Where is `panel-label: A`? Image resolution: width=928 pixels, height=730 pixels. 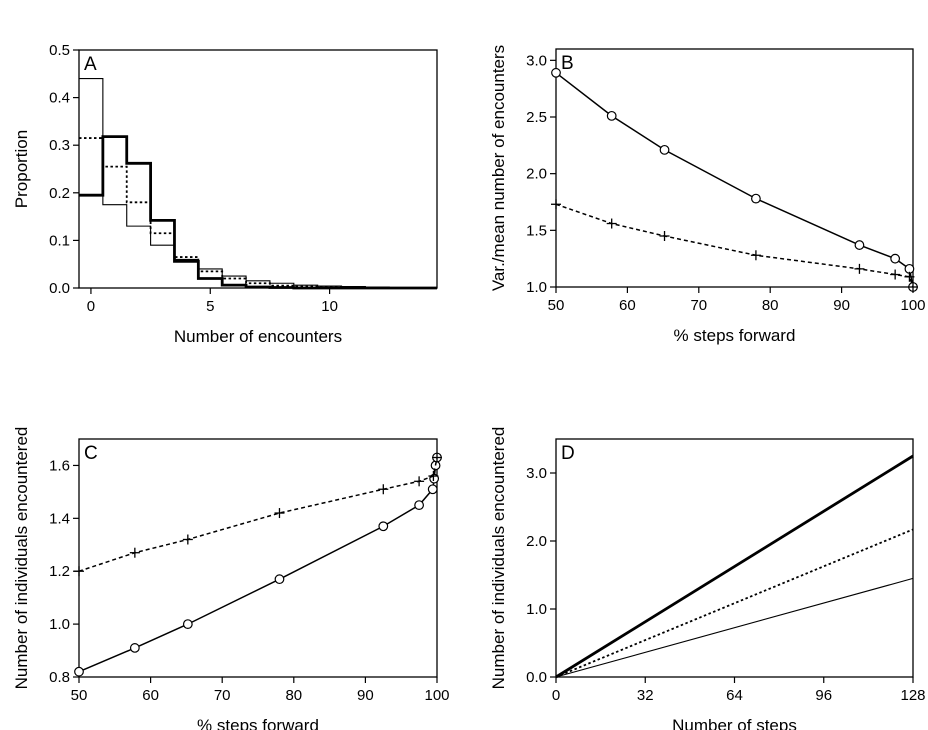
panel-label: A is located at coordinates (90, 64).